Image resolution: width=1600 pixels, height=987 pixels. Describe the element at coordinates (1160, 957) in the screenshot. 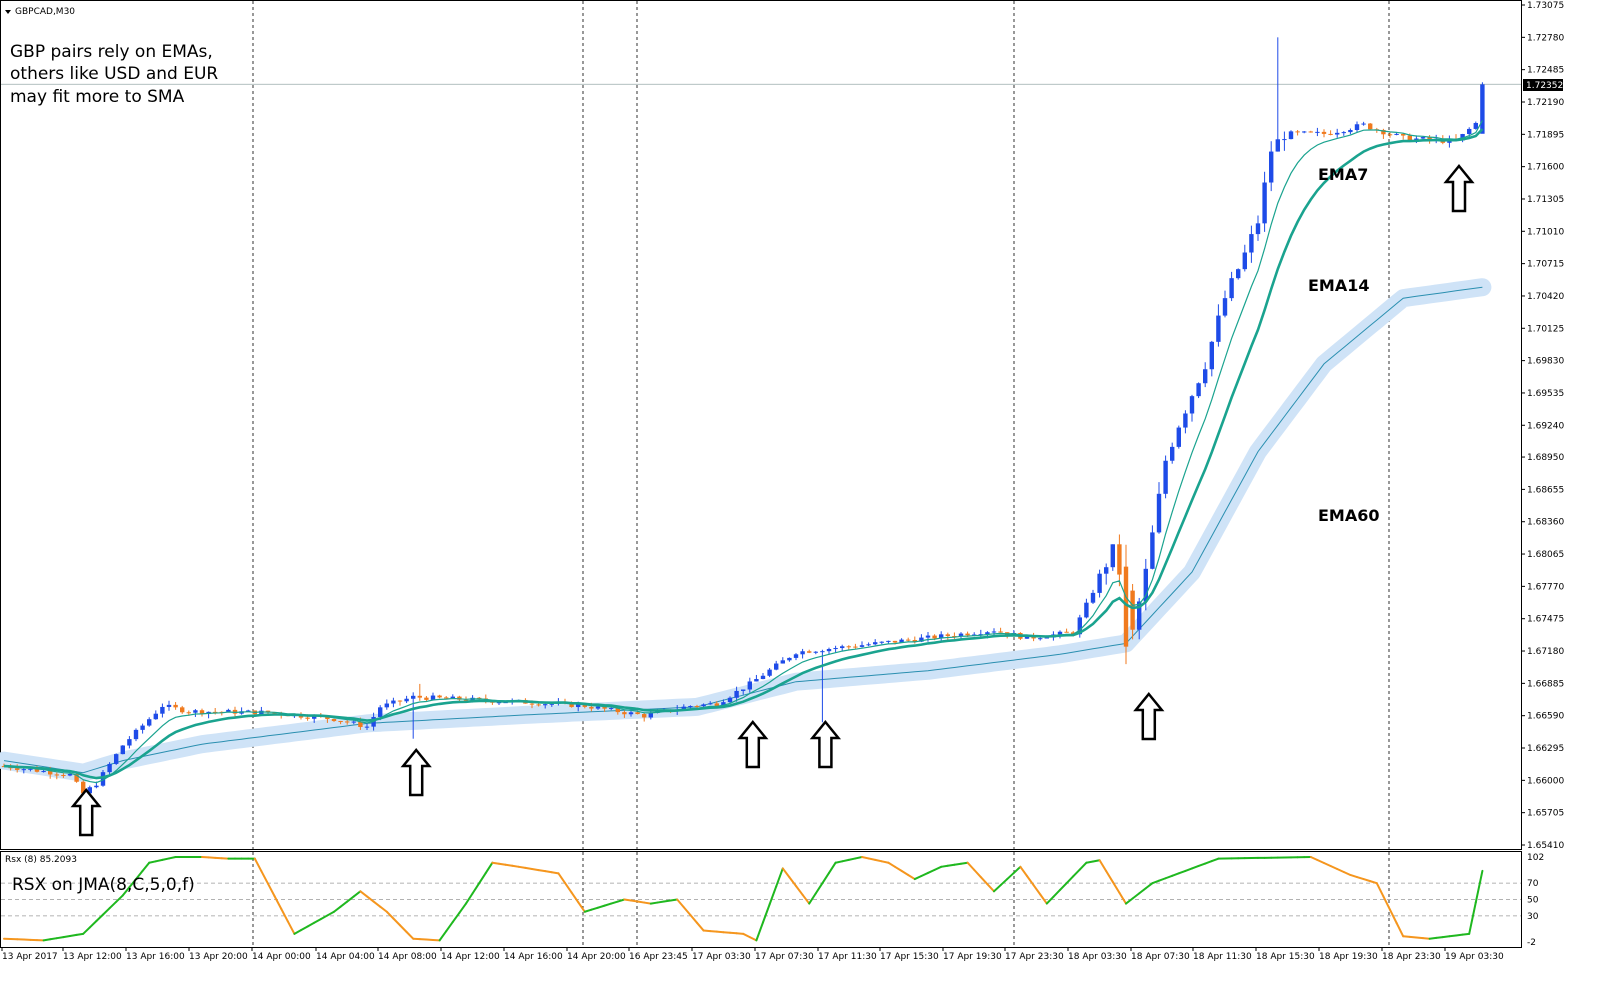

I see `time-tick-label: 18 Apr 07:30` at that location.